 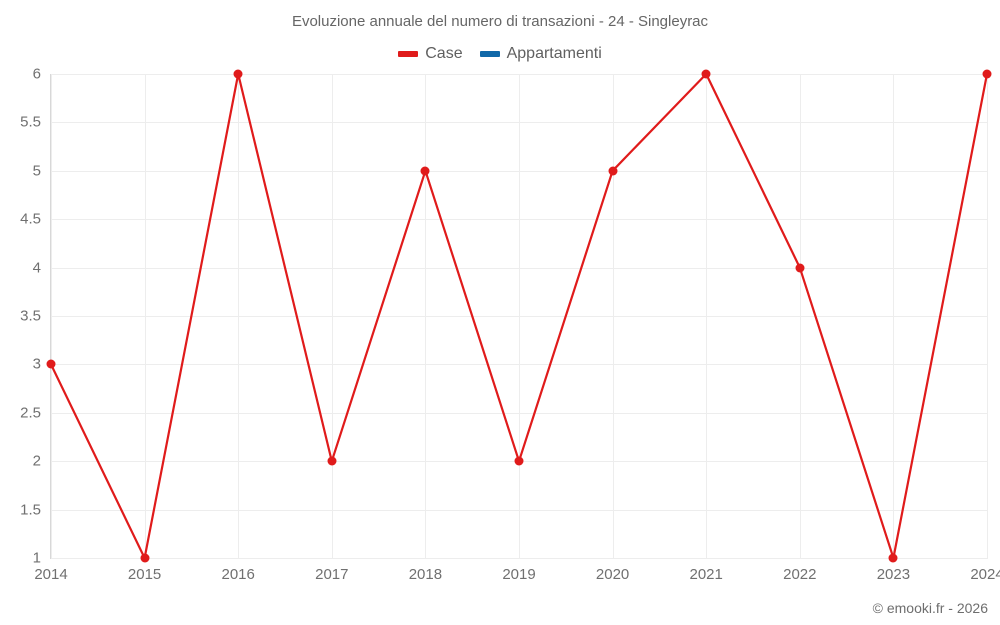 What do you see at coordinates (706, 574) in the screenshot?
I see `x-axis-tick-label: 2021` at bounding box center [706, 574].